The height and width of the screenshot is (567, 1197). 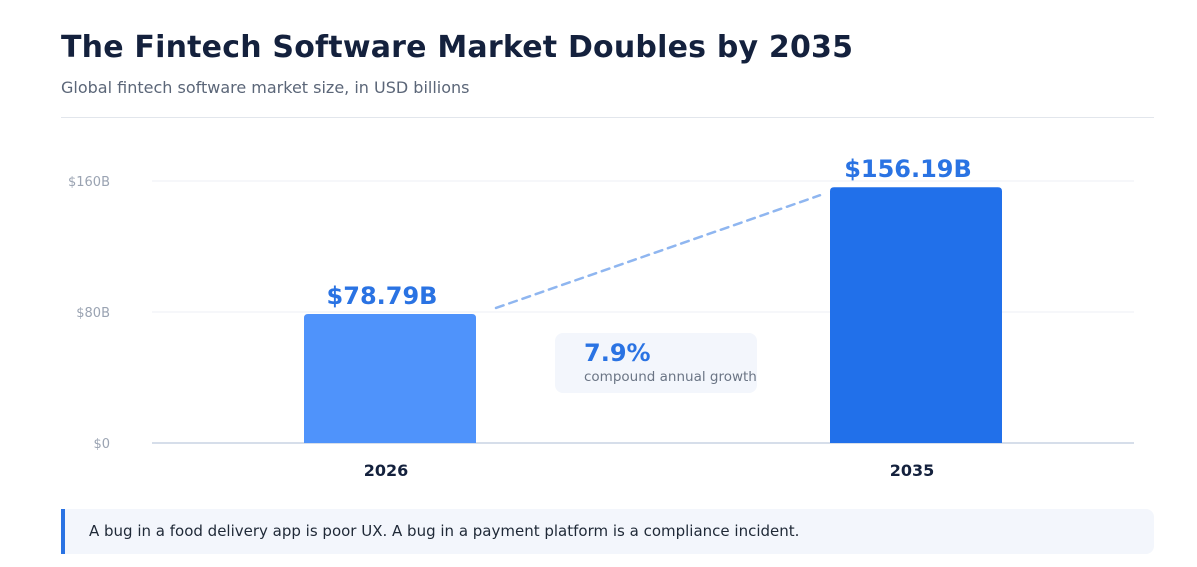 I want to click on y-tick-label: $80B, so click(x=93, y=313).